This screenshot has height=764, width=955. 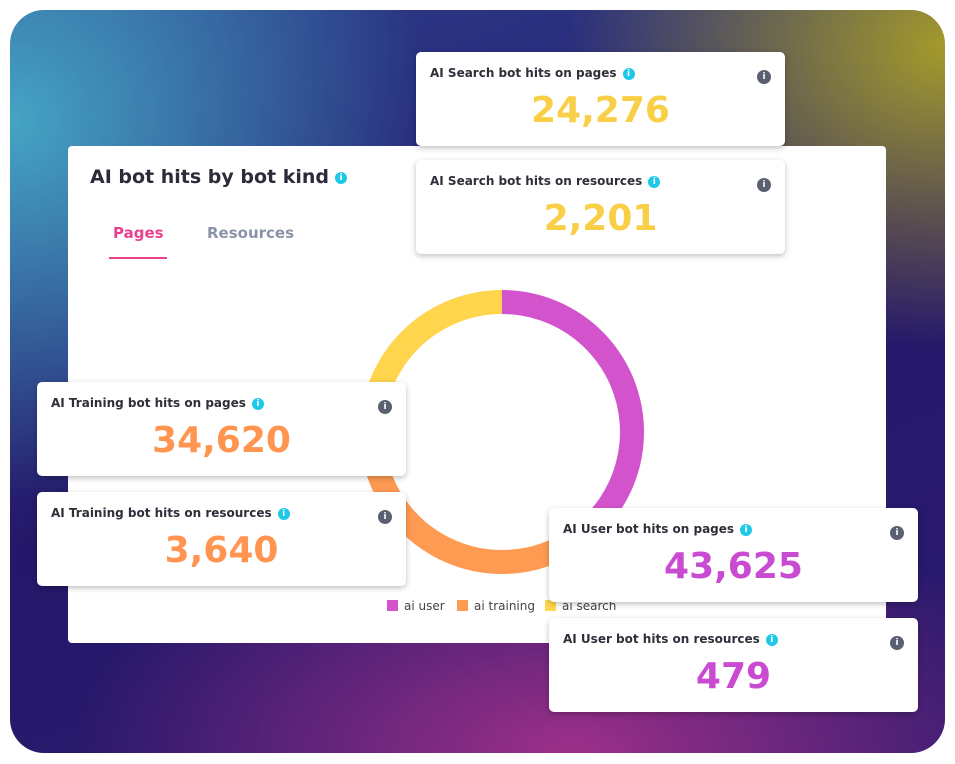 I want to click on card-title-row: AI Training bot hits on resources i, so click(x=170, y=513).